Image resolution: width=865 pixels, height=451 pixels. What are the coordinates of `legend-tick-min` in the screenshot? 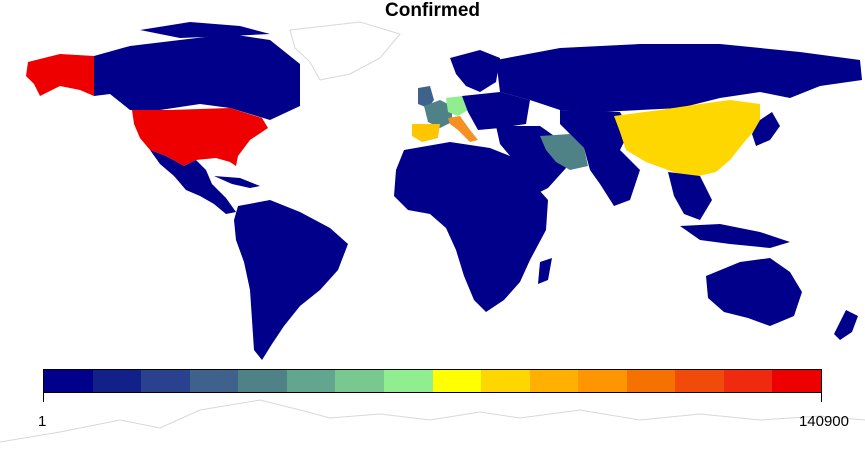 It's located at (43, 397).